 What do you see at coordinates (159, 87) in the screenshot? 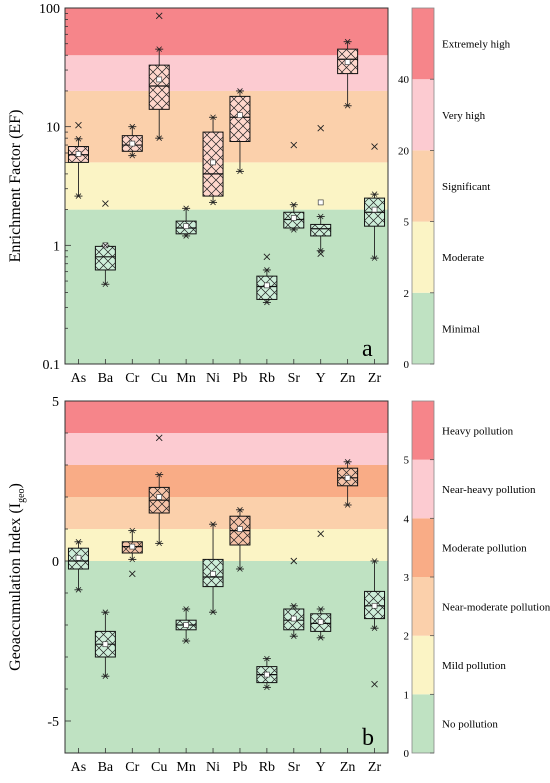
I see `box` at bounding box center [159, 87].